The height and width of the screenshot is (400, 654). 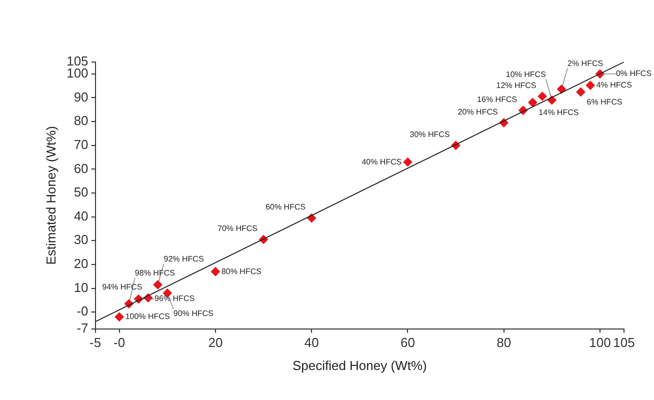 I want to click on annotation: 98% HFCS, so click(x=154, y=273).